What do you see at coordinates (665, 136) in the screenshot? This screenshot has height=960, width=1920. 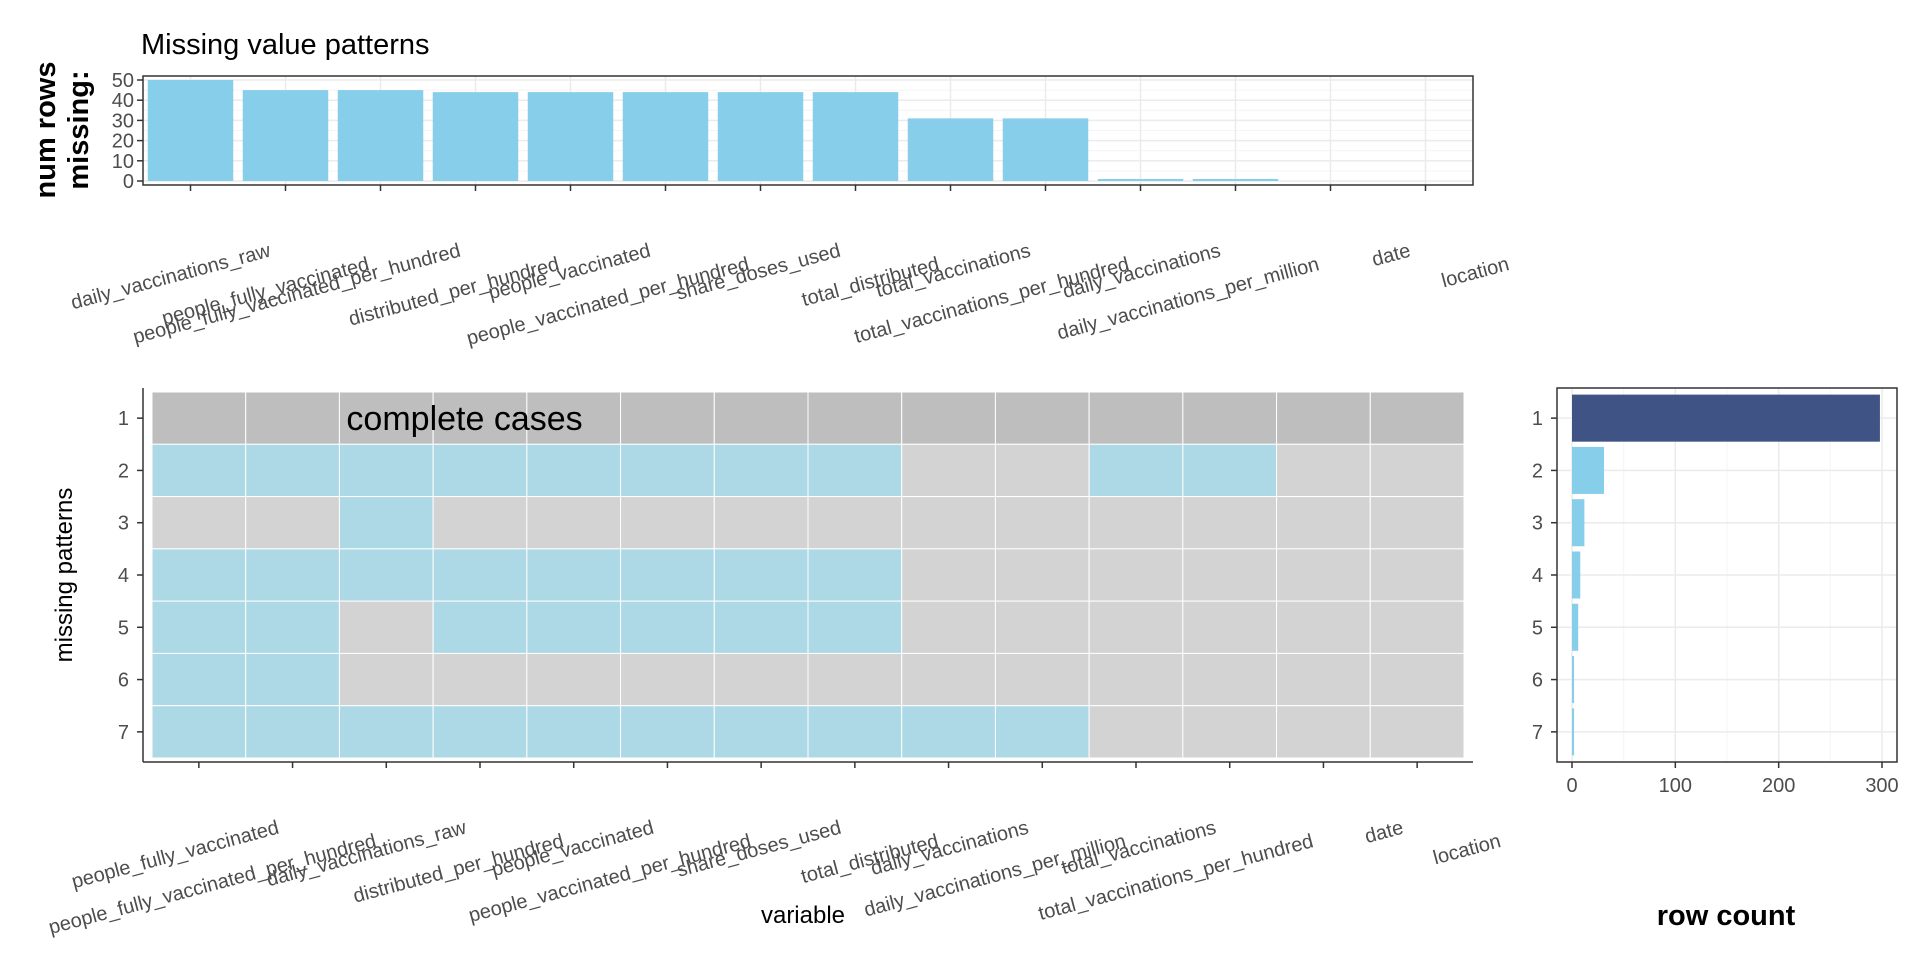 I see `top-bar-people_vaccinated_per_hundred` at bounding box center [665, 136].